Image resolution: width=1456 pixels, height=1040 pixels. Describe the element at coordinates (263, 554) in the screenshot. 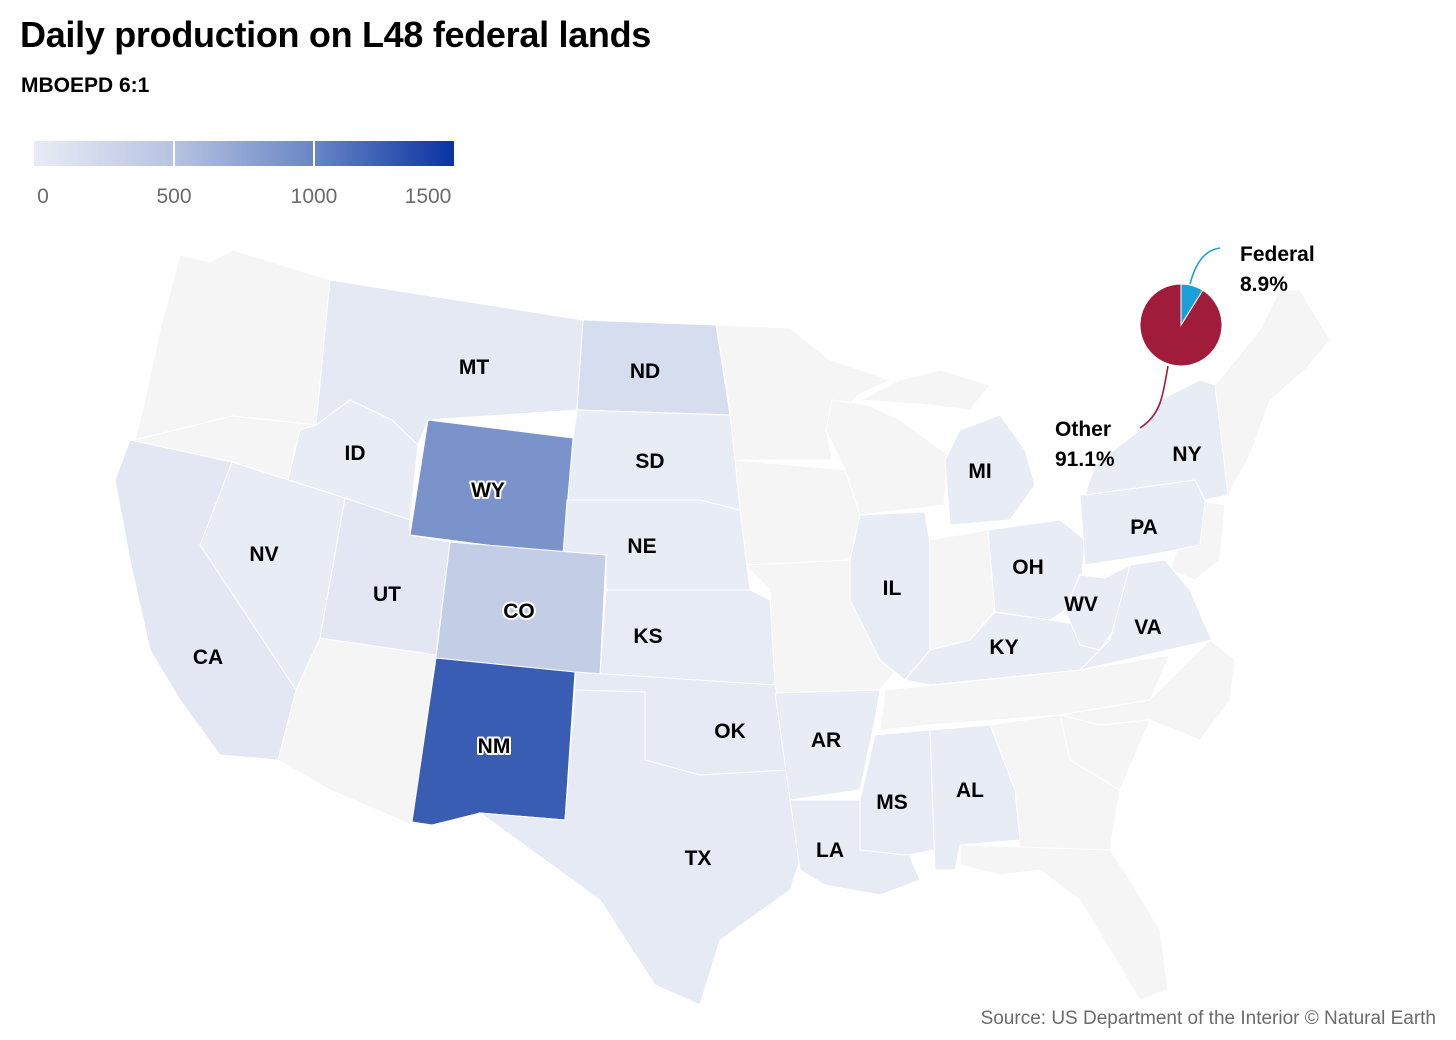

I see `state-label-NV: NV` at that location.